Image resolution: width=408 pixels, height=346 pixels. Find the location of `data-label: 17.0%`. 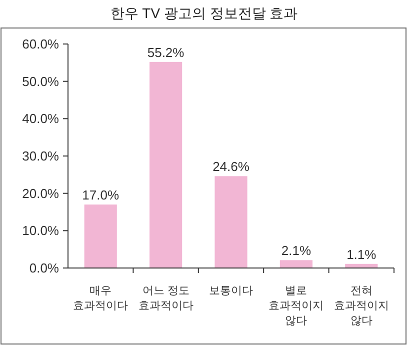

data-label: 17.0% is located at coordinates (101, 195).